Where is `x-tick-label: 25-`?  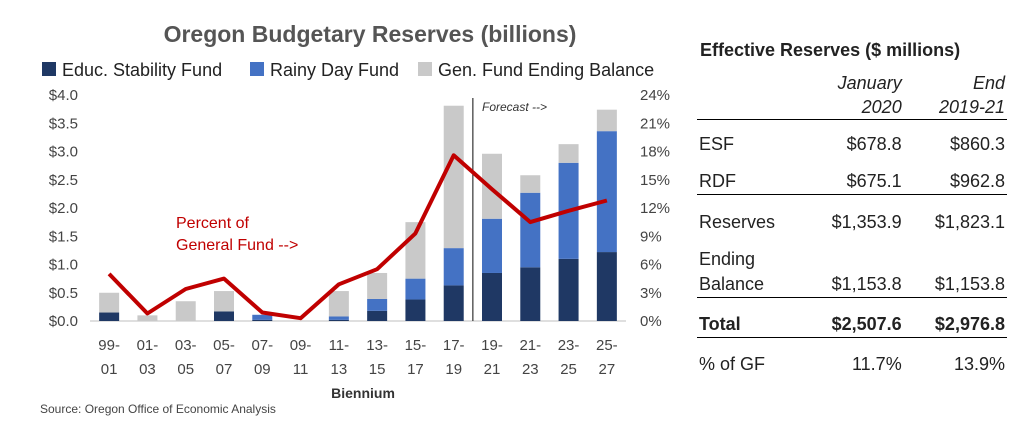
x-tick-label: 25- is located at coordinates (607, 345).